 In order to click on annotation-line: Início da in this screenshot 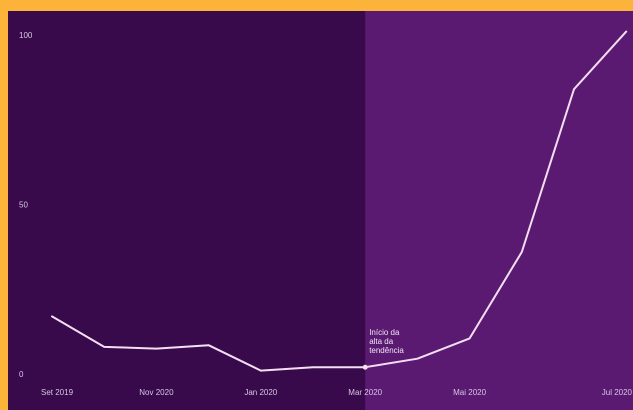, I will do `click(384, 332)`.